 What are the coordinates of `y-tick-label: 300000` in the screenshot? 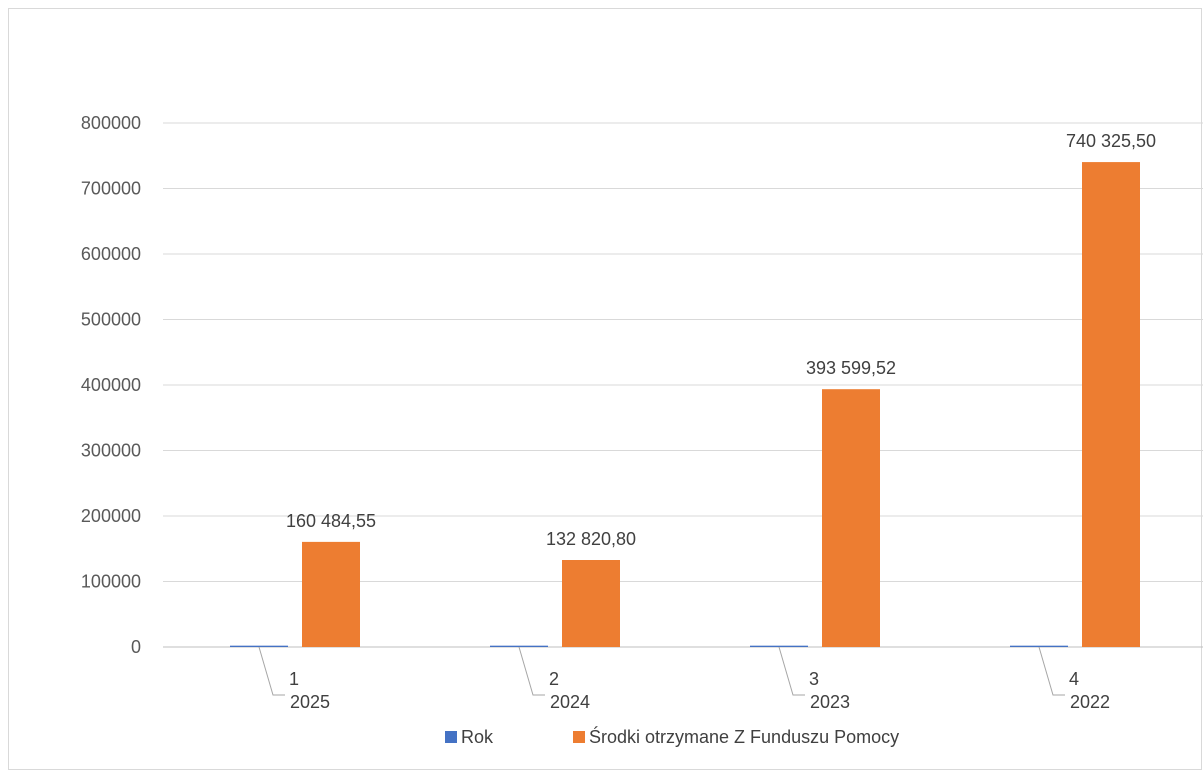 It's located at (111, 451).